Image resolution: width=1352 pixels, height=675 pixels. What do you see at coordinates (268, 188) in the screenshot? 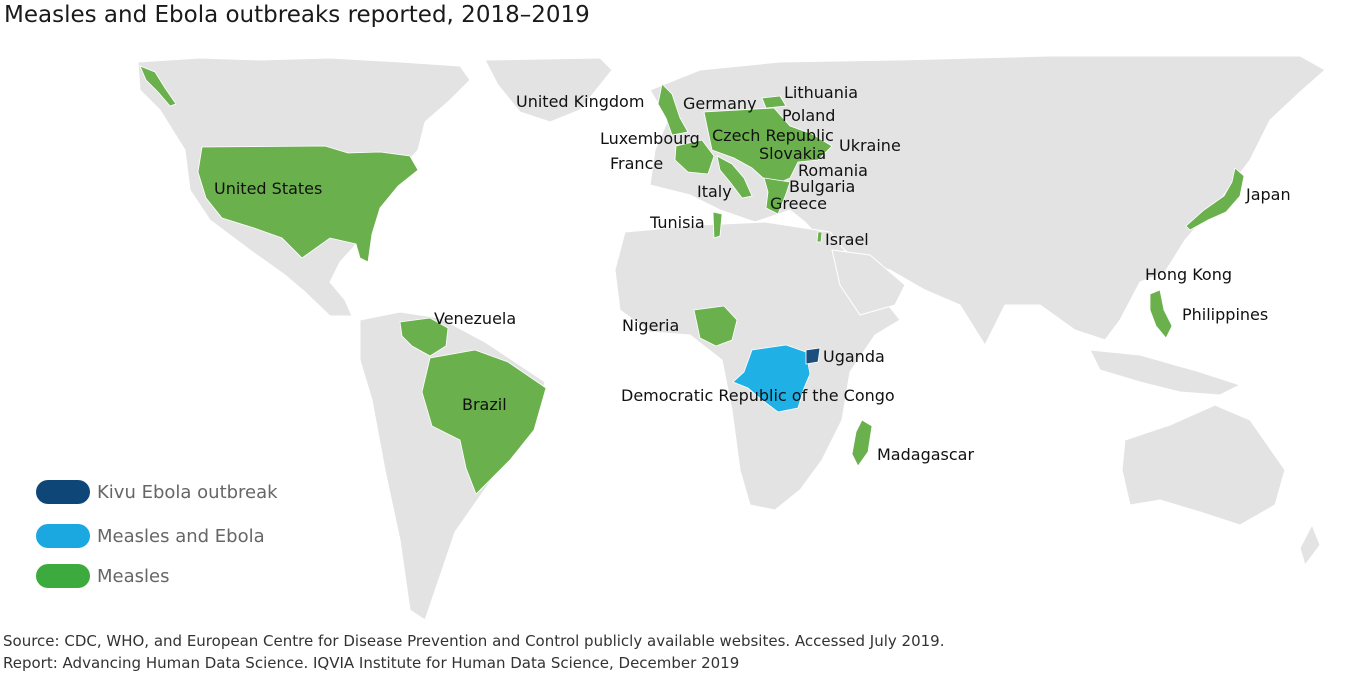
I see `label-united-states: United States` at bounding box center [268, 188].